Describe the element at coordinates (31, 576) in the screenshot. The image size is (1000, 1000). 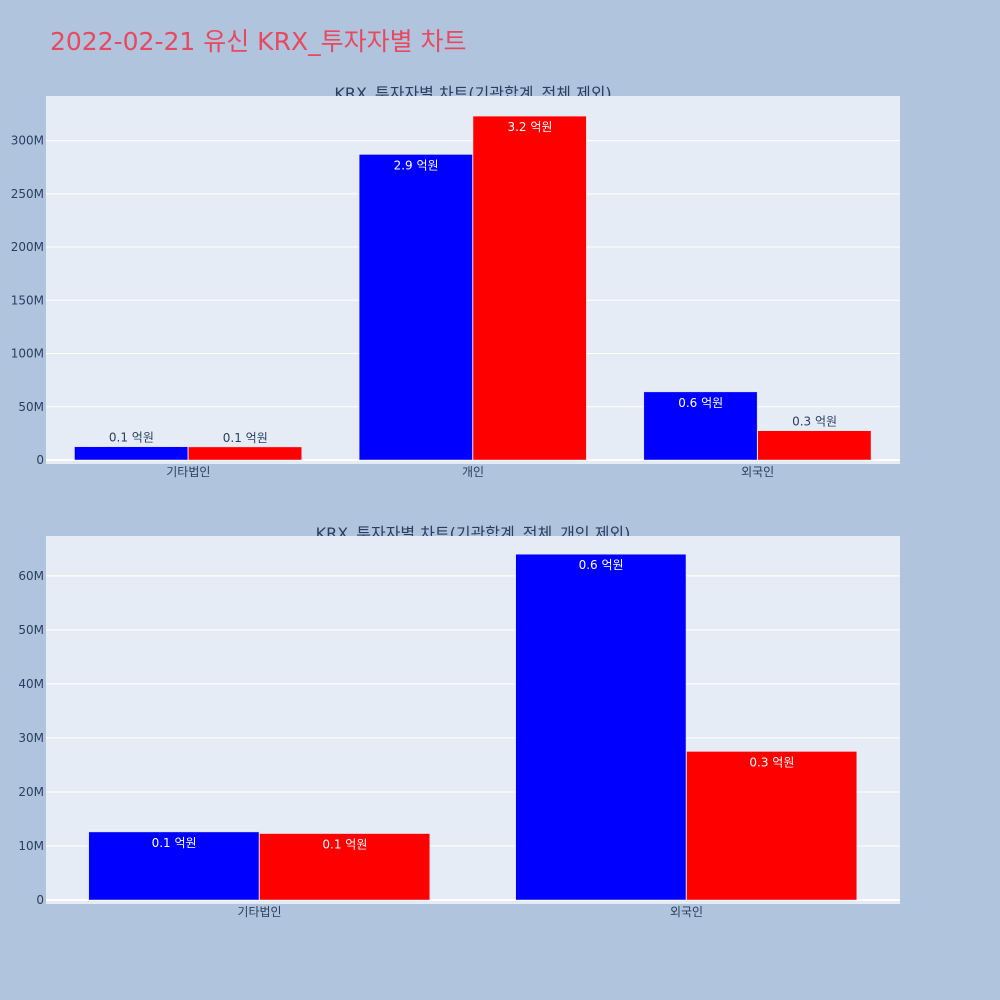
I see `y-tick-label: 60M` at that location.